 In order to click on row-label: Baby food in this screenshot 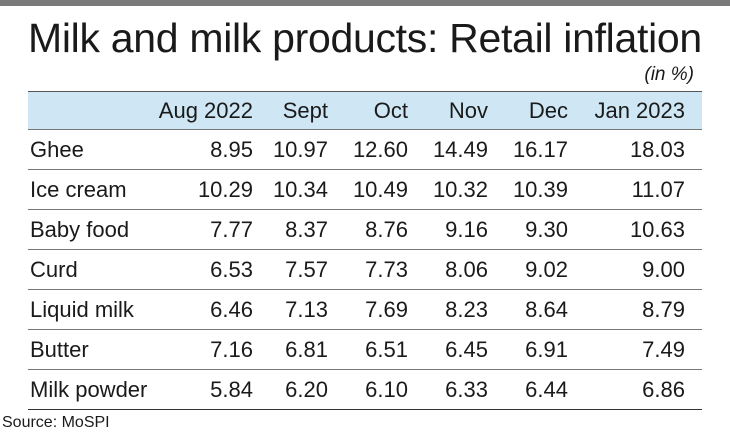, I will do `click(80, 229)`.